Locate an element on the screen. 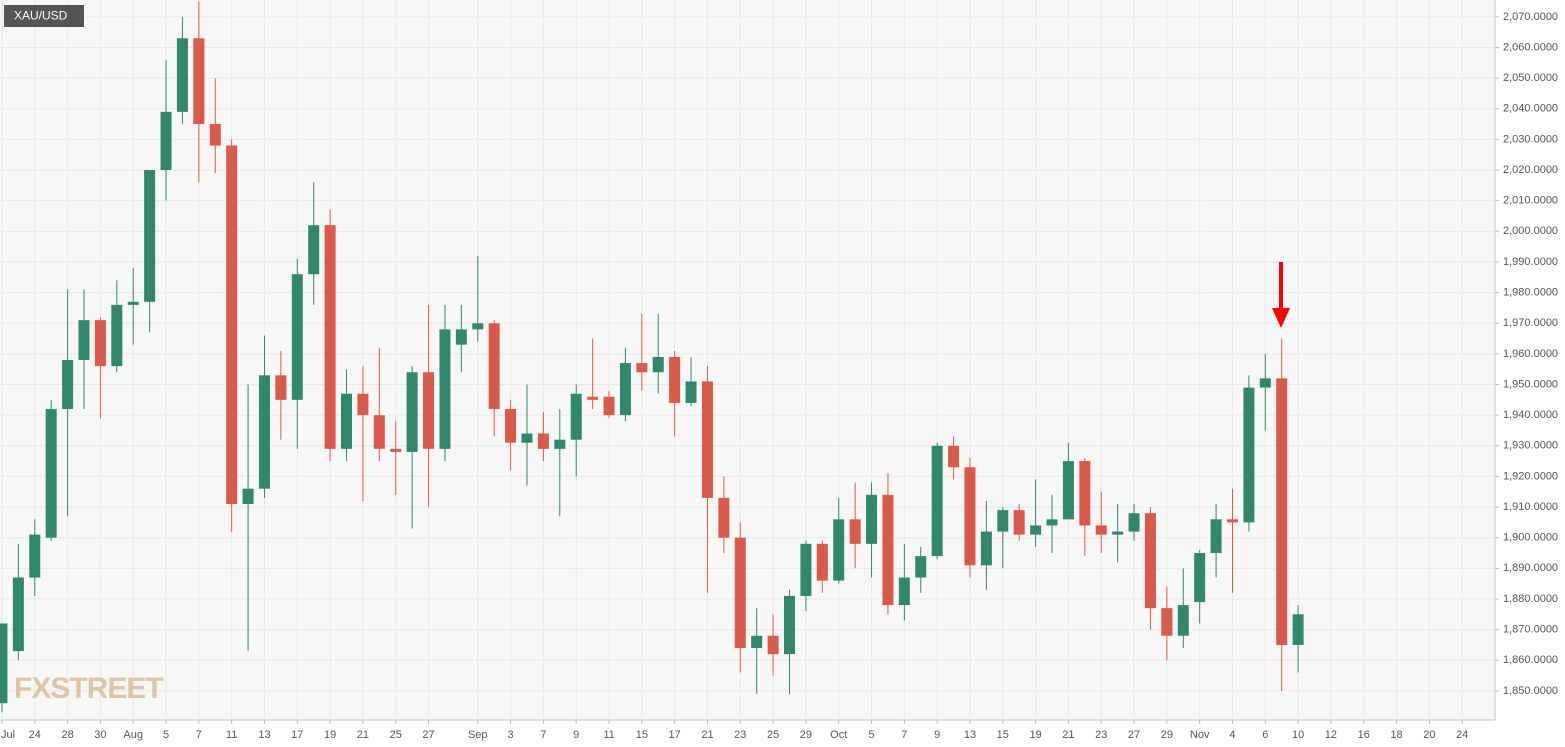 Image resolution: width=1565 pixels, height=747 pixels. y-tick-label: 2,050.0000 is located at coordinates (1530, 78).